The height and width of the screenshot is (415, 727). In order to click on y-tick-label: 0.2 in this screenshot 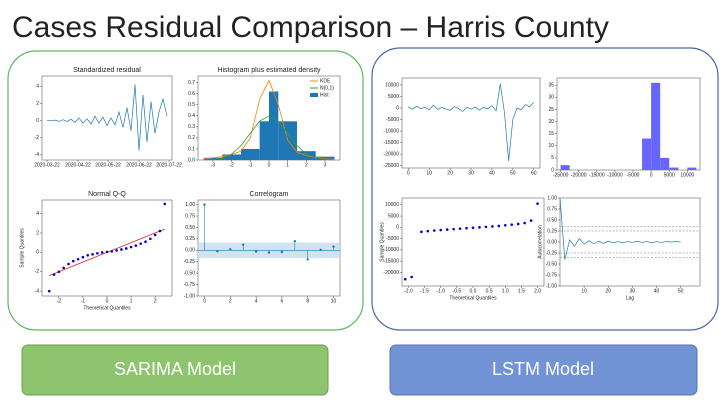, I will do `click(191, 138)`.